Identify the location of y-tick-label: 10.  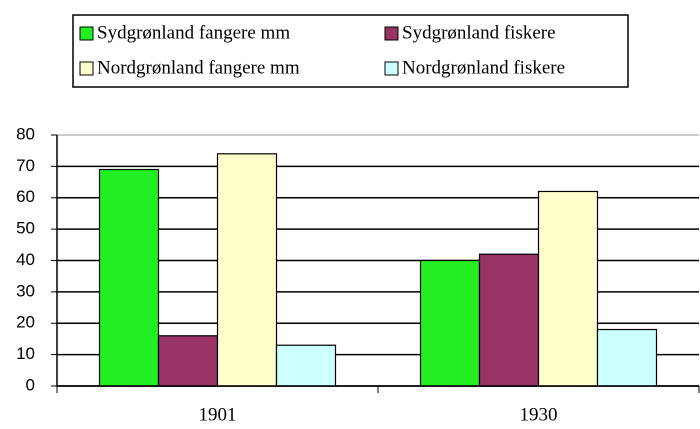
(25, 353).